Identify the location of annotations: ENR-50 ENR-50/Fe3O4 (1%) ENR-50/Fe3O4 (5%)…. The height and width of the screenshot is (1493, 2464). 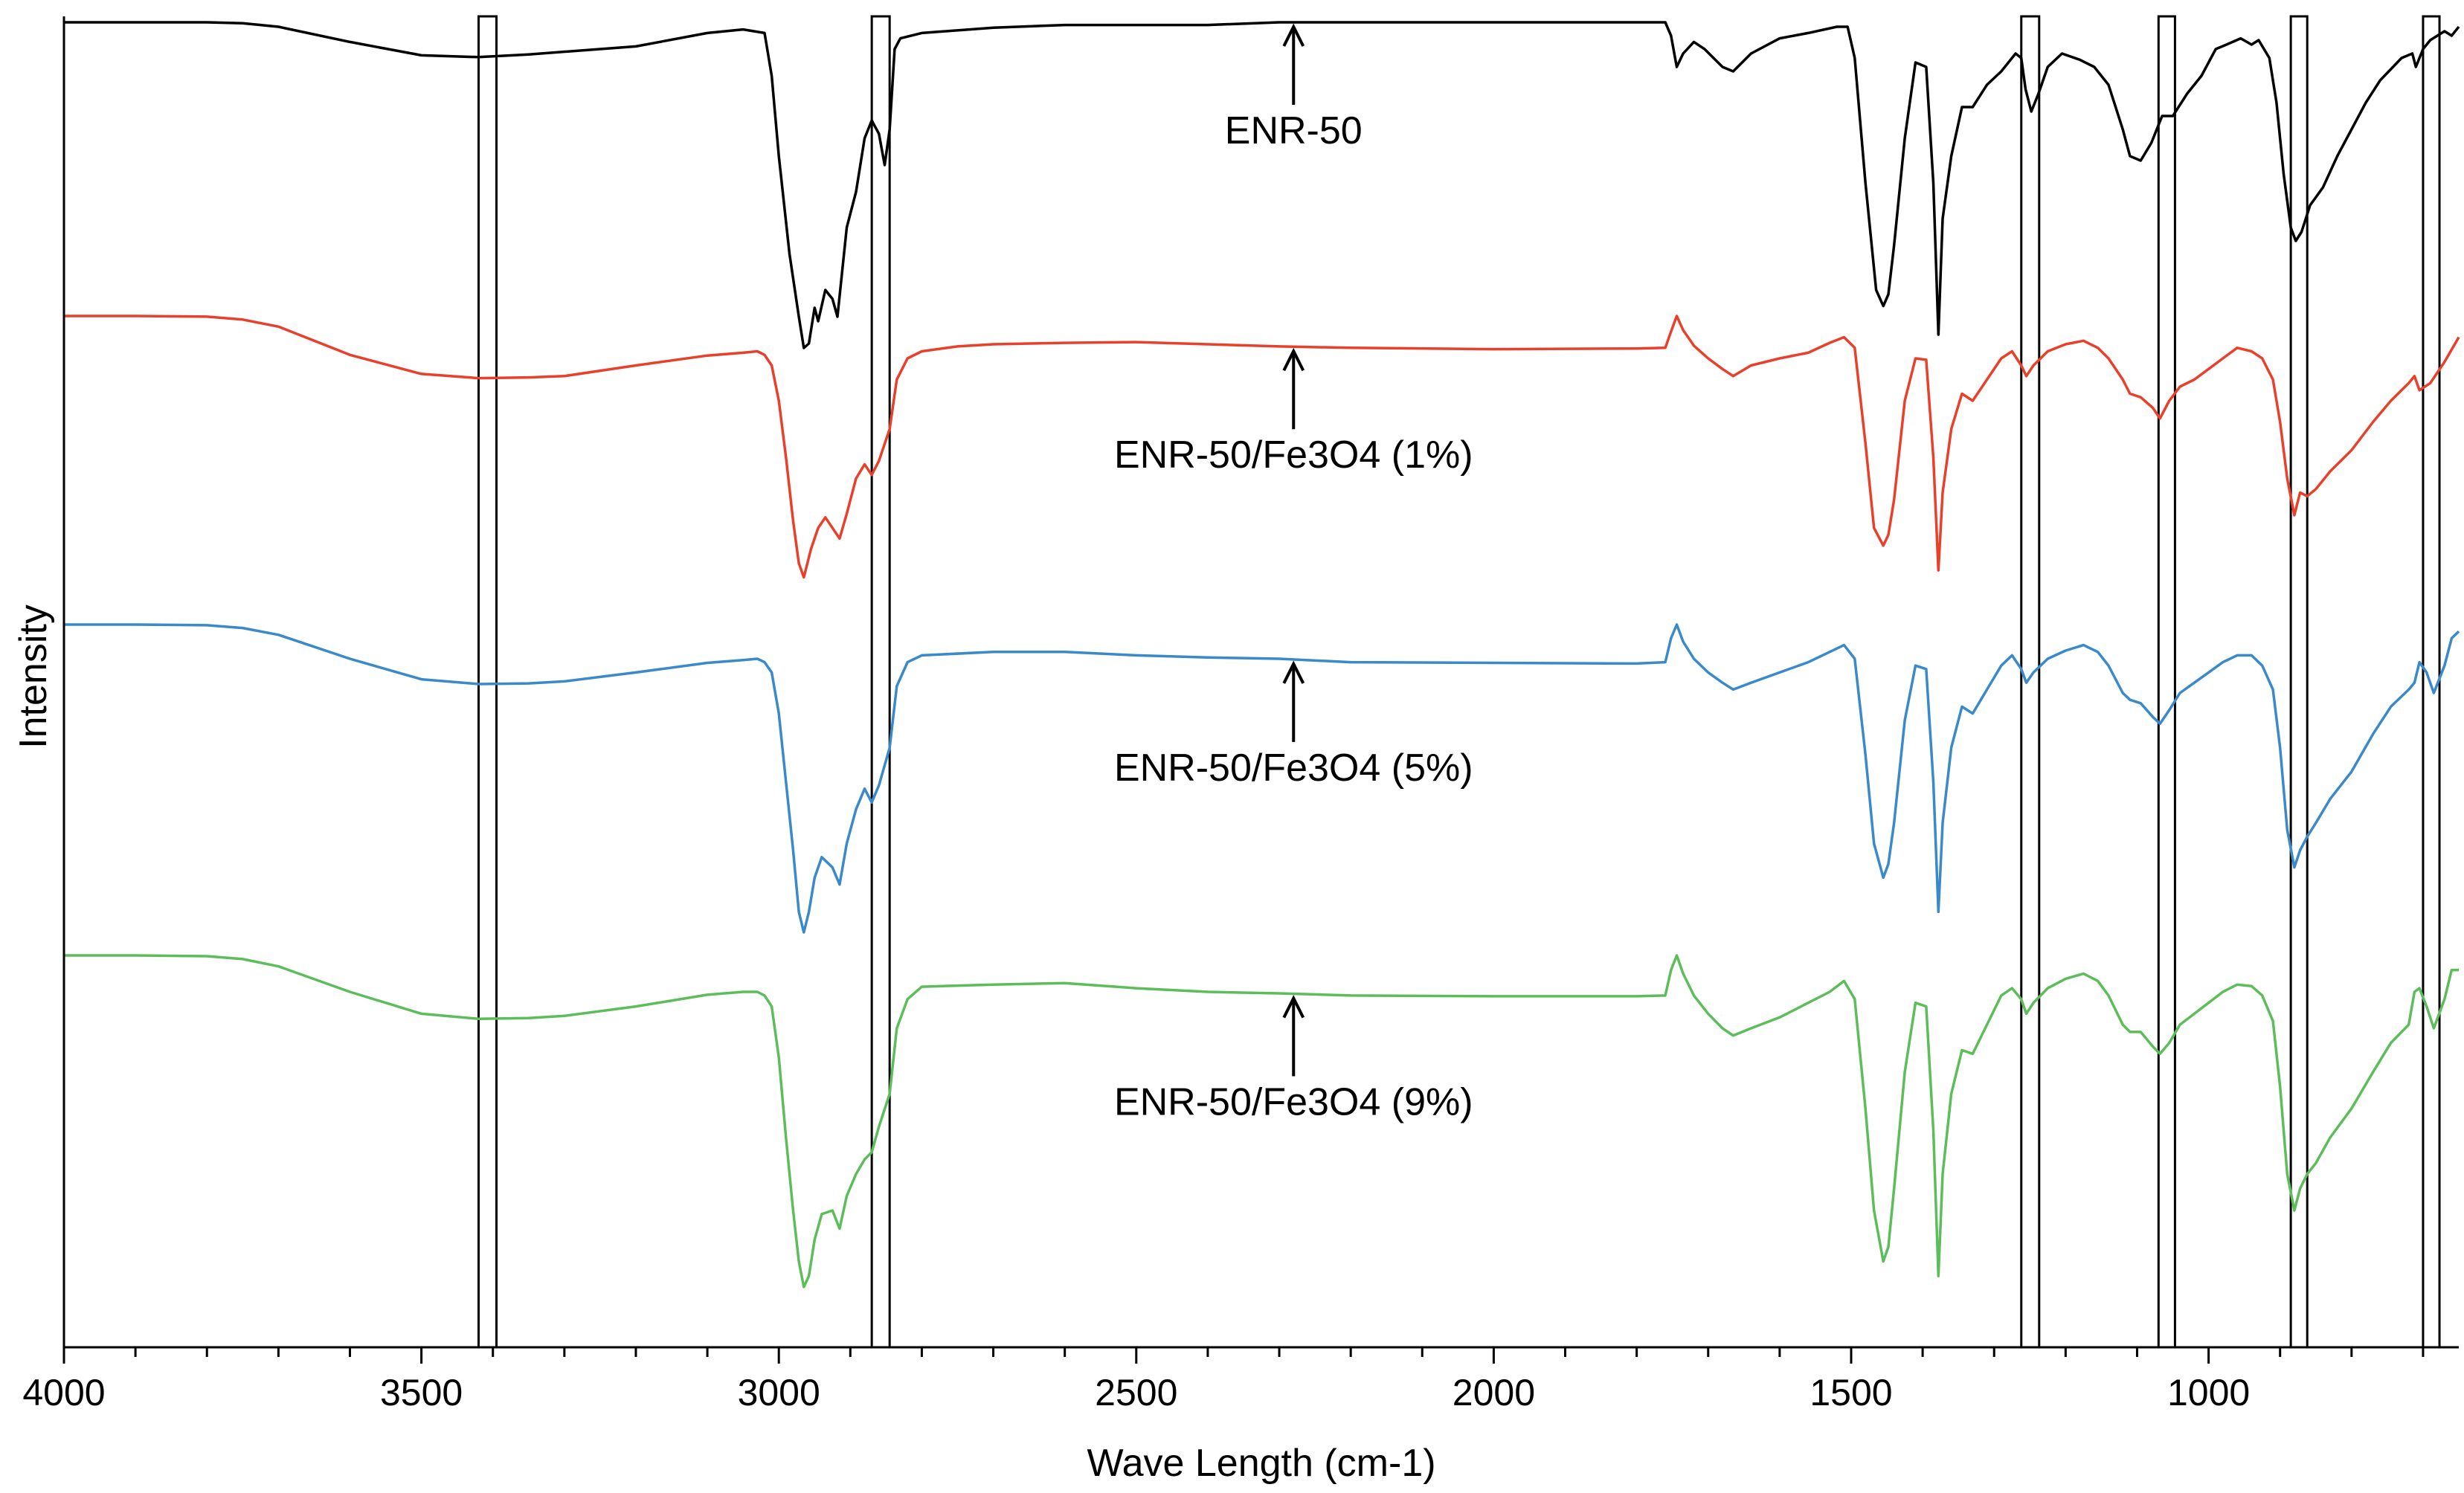
(1293, 573).